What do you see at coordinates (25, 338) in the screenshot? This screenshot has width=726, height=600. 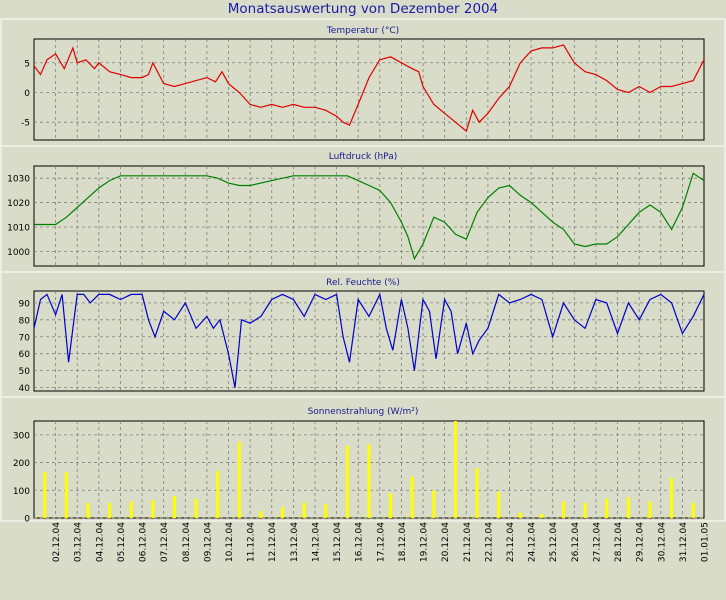 I see `y-tick-label-2: 70` at bounding box center [25, 338].